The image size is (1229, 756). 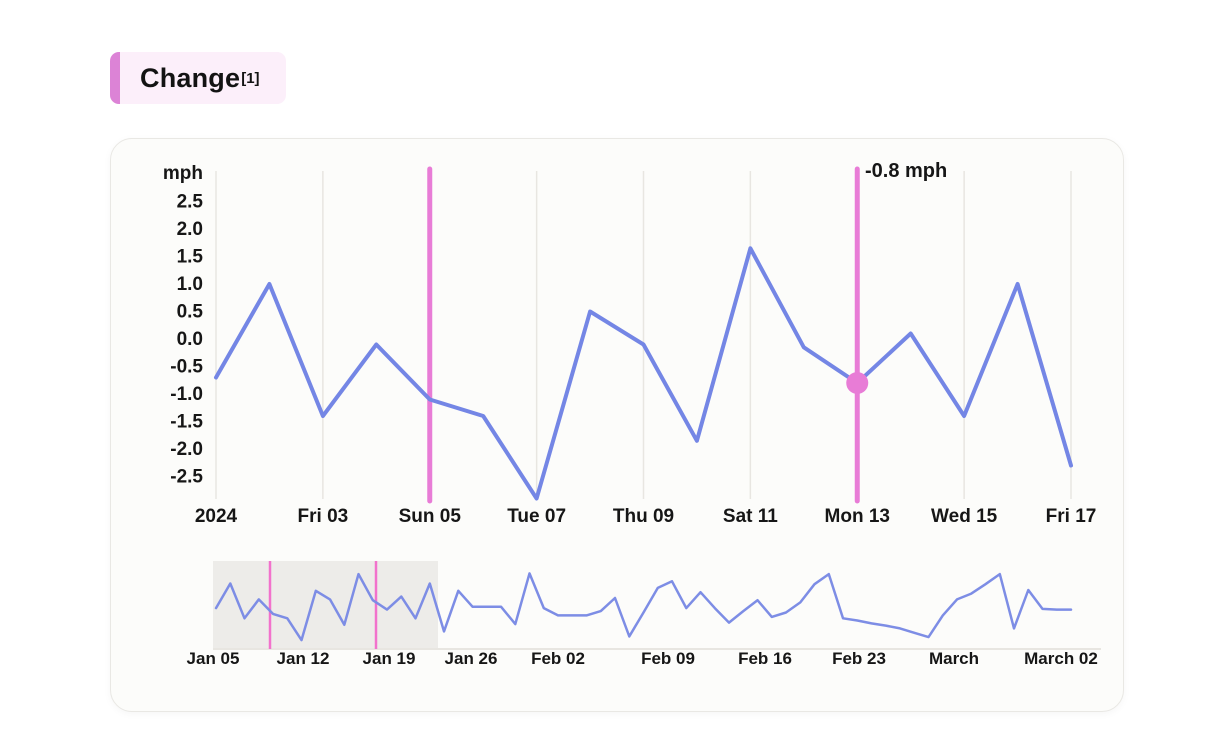 I want to click on x-tick-label: Fri 17, so click(x=1071, y=516).